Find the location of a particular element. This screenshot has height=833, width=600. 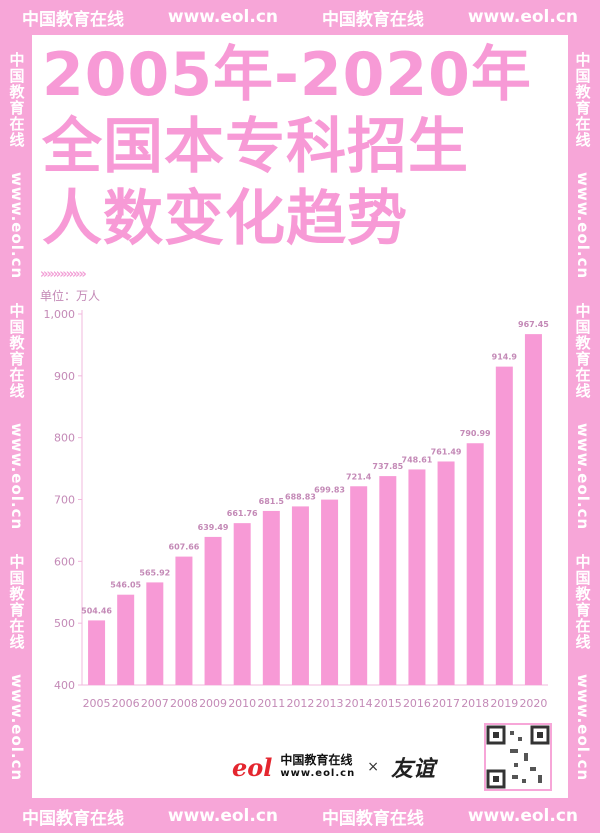

x-tick-label: 2013 is located at coordinates (330, 703).